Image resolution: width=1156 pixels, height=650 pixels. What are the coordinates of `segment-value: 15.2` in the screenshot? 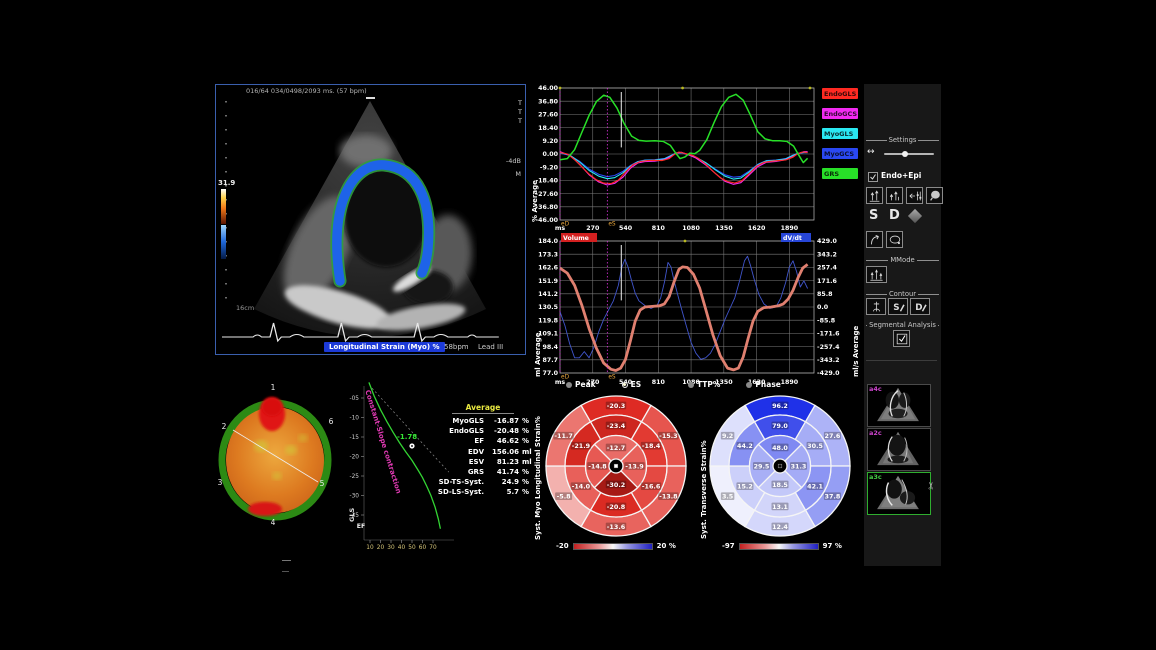 It's located at (745, 487).